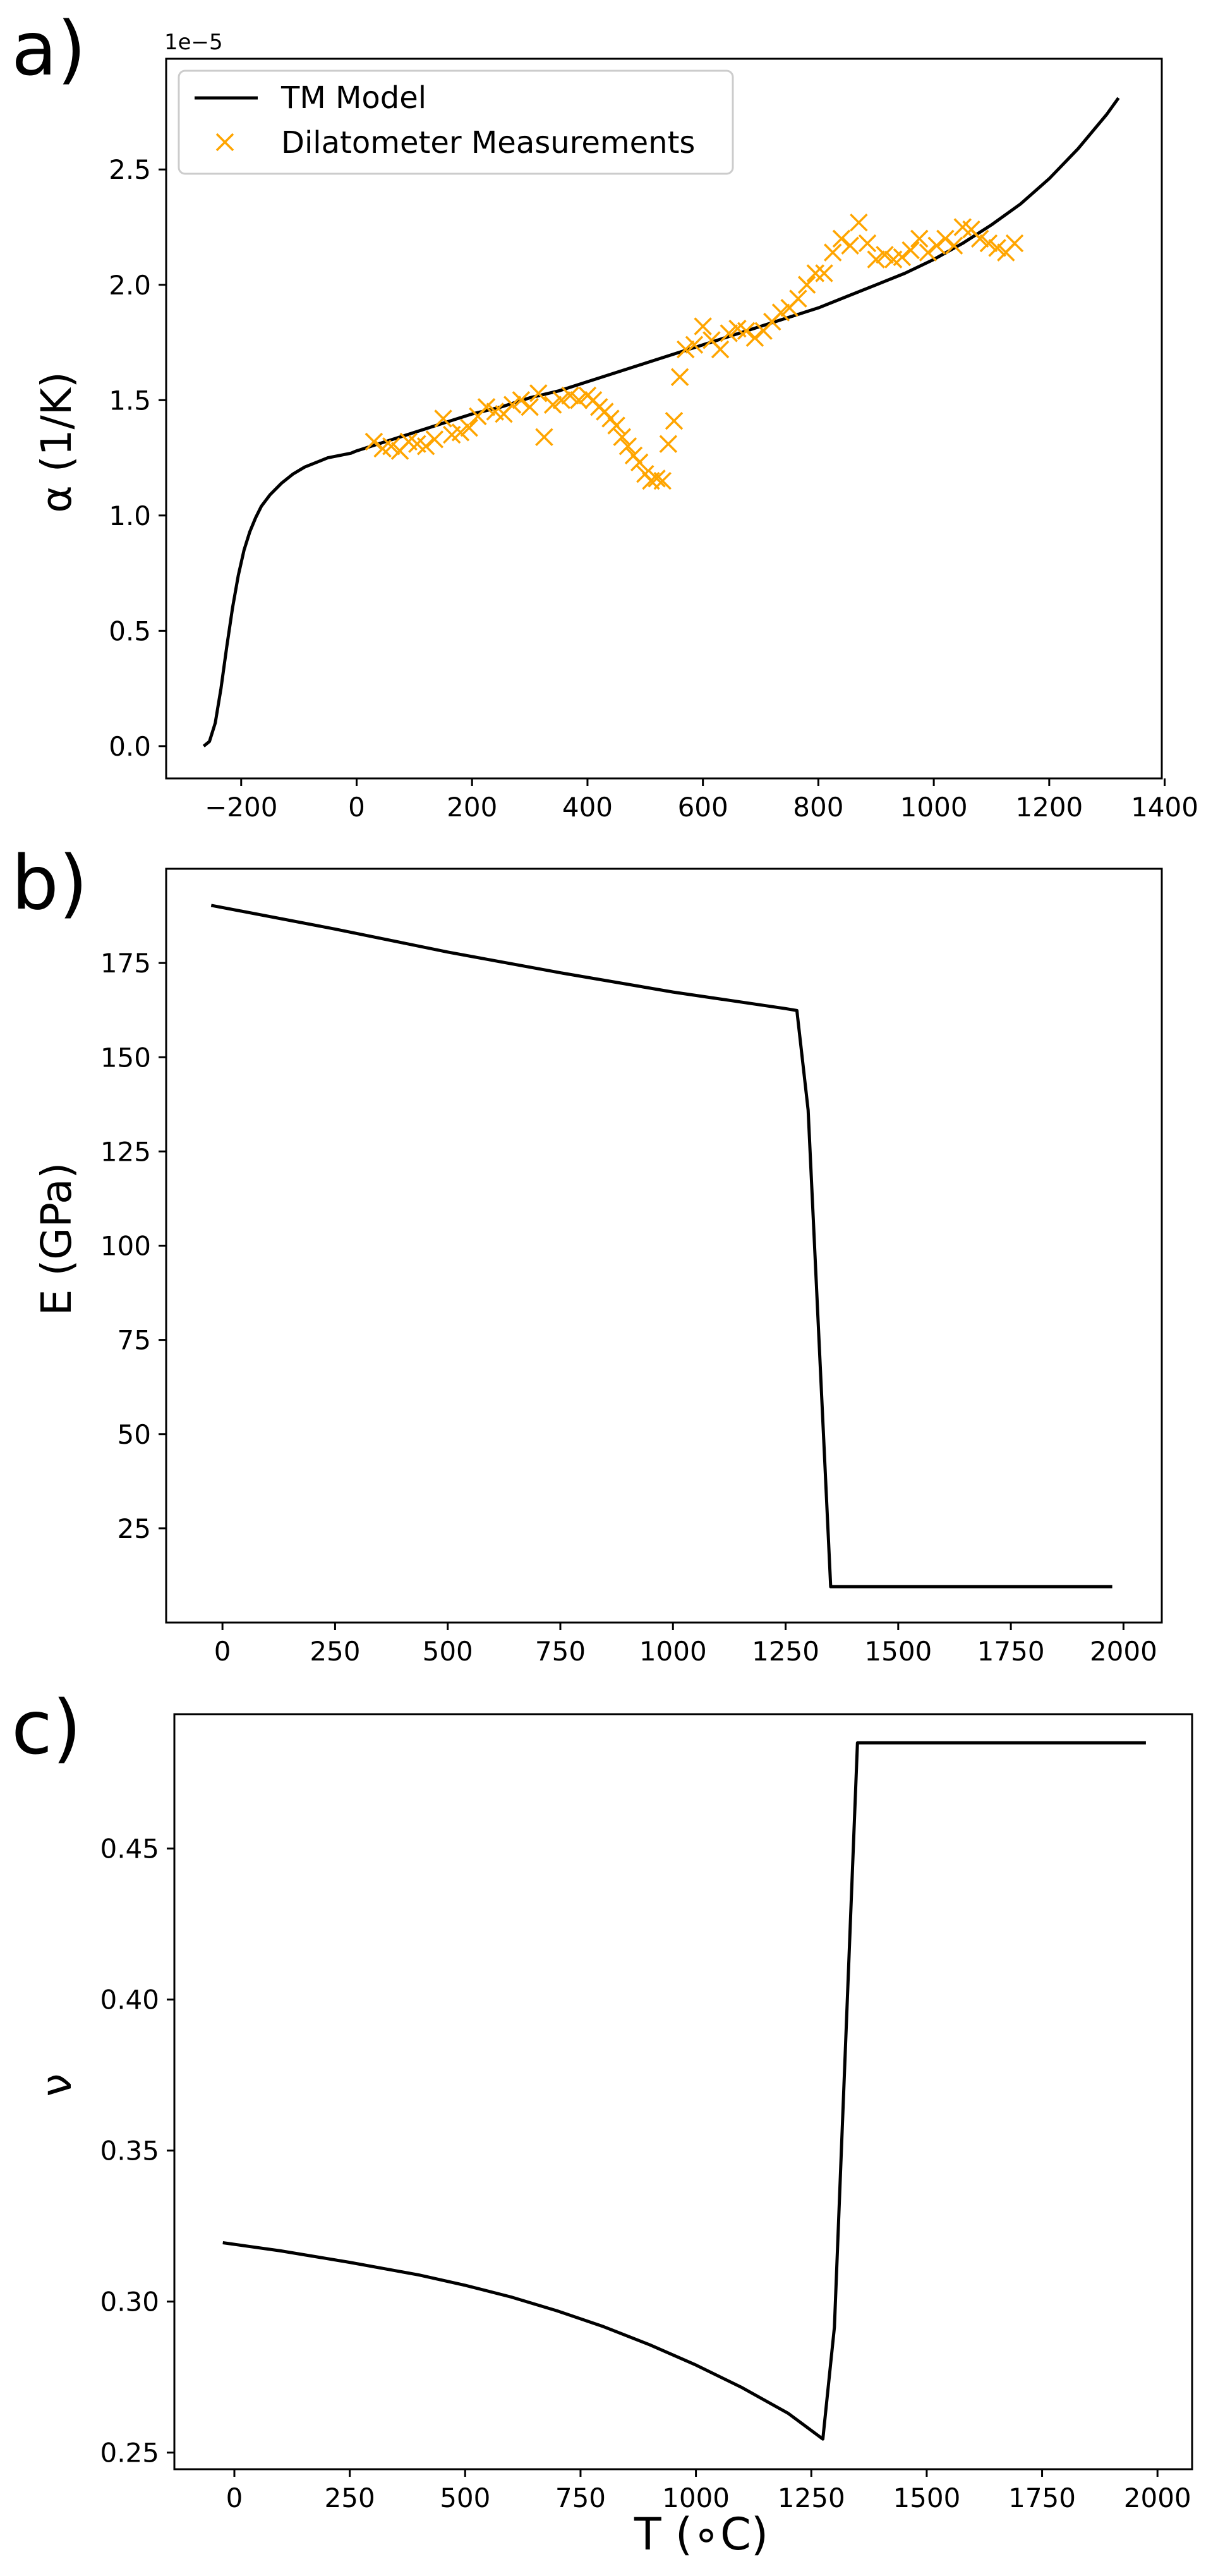 This screenshot has width=1218, height=2576. What do you see at coordinates (818, 807) in the screenshot?
I see `x-tick-label: 800` at bounding box center [818, 807].